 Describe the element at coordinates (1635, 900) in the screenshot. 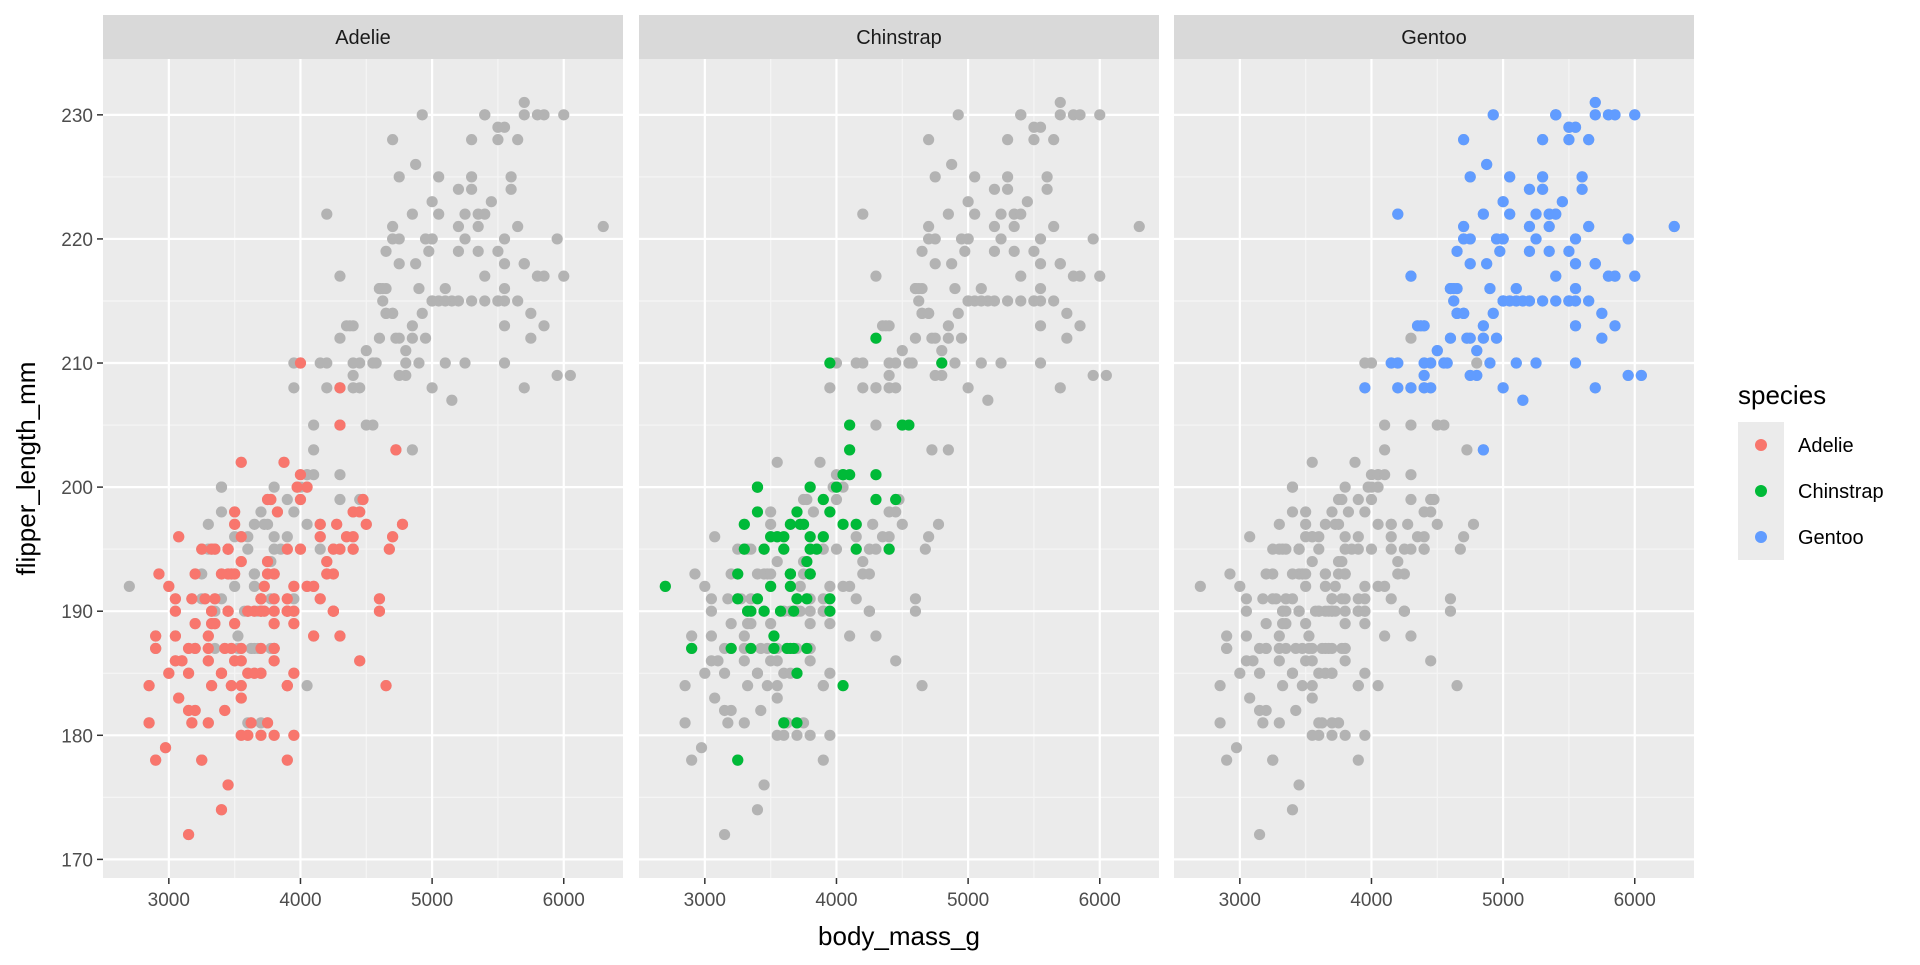

I see `x-tick-label: 6000` at that location.